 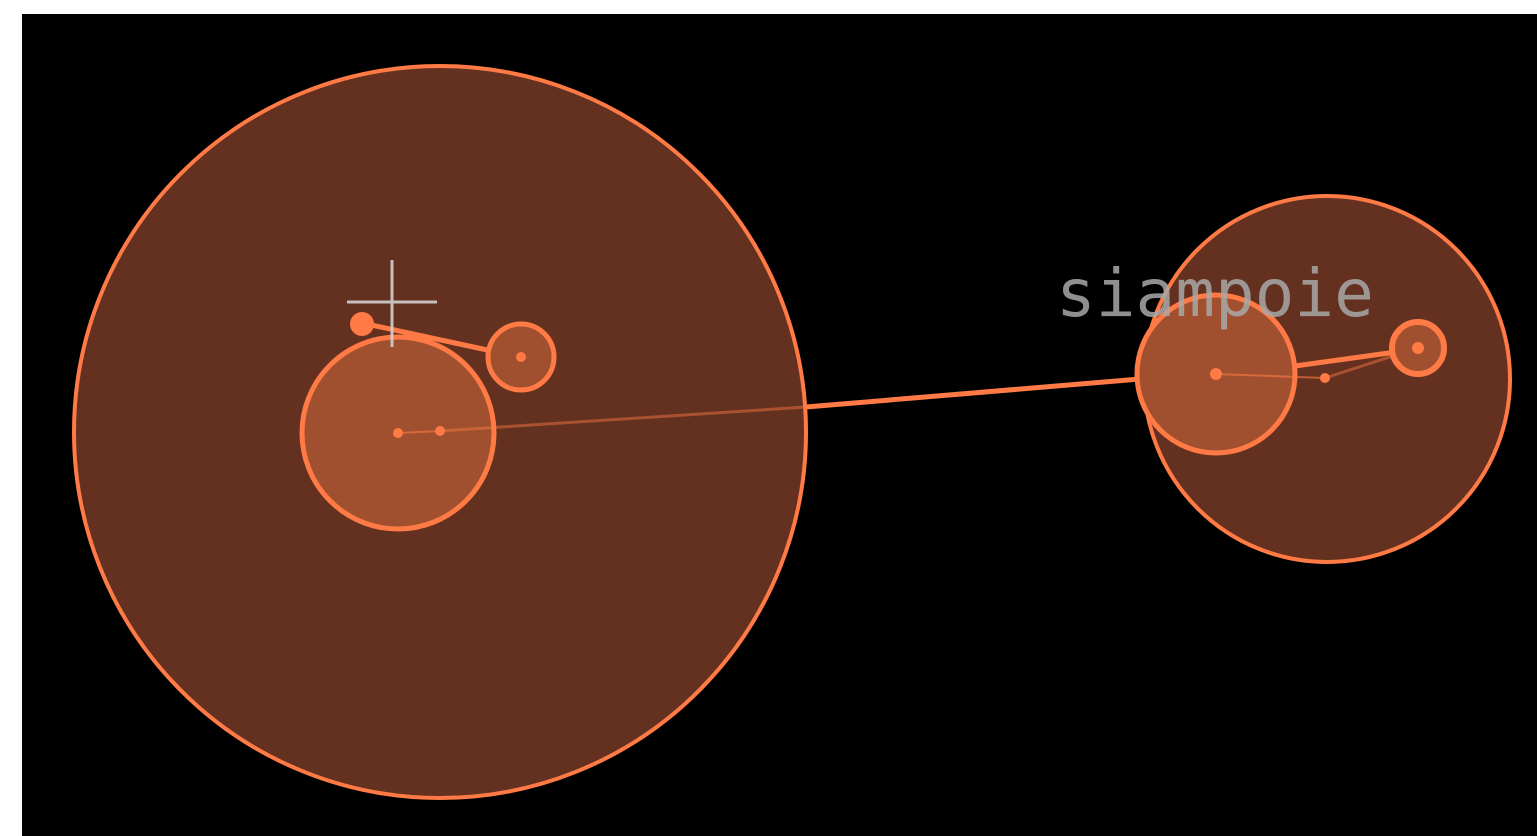 I want to click on beam-inner, so click(x=623, y=419).